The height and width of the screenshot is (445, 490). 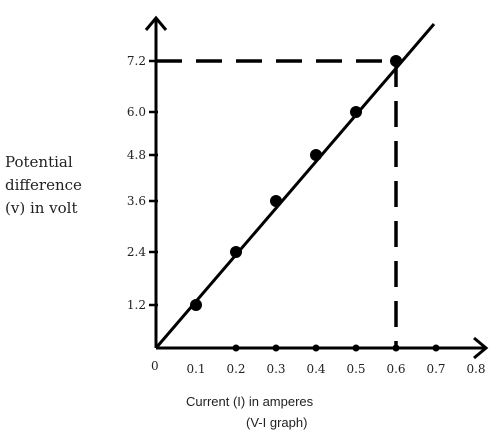 I want to click on y-axis-label-line-2: difference, so click(x=43, y=185).